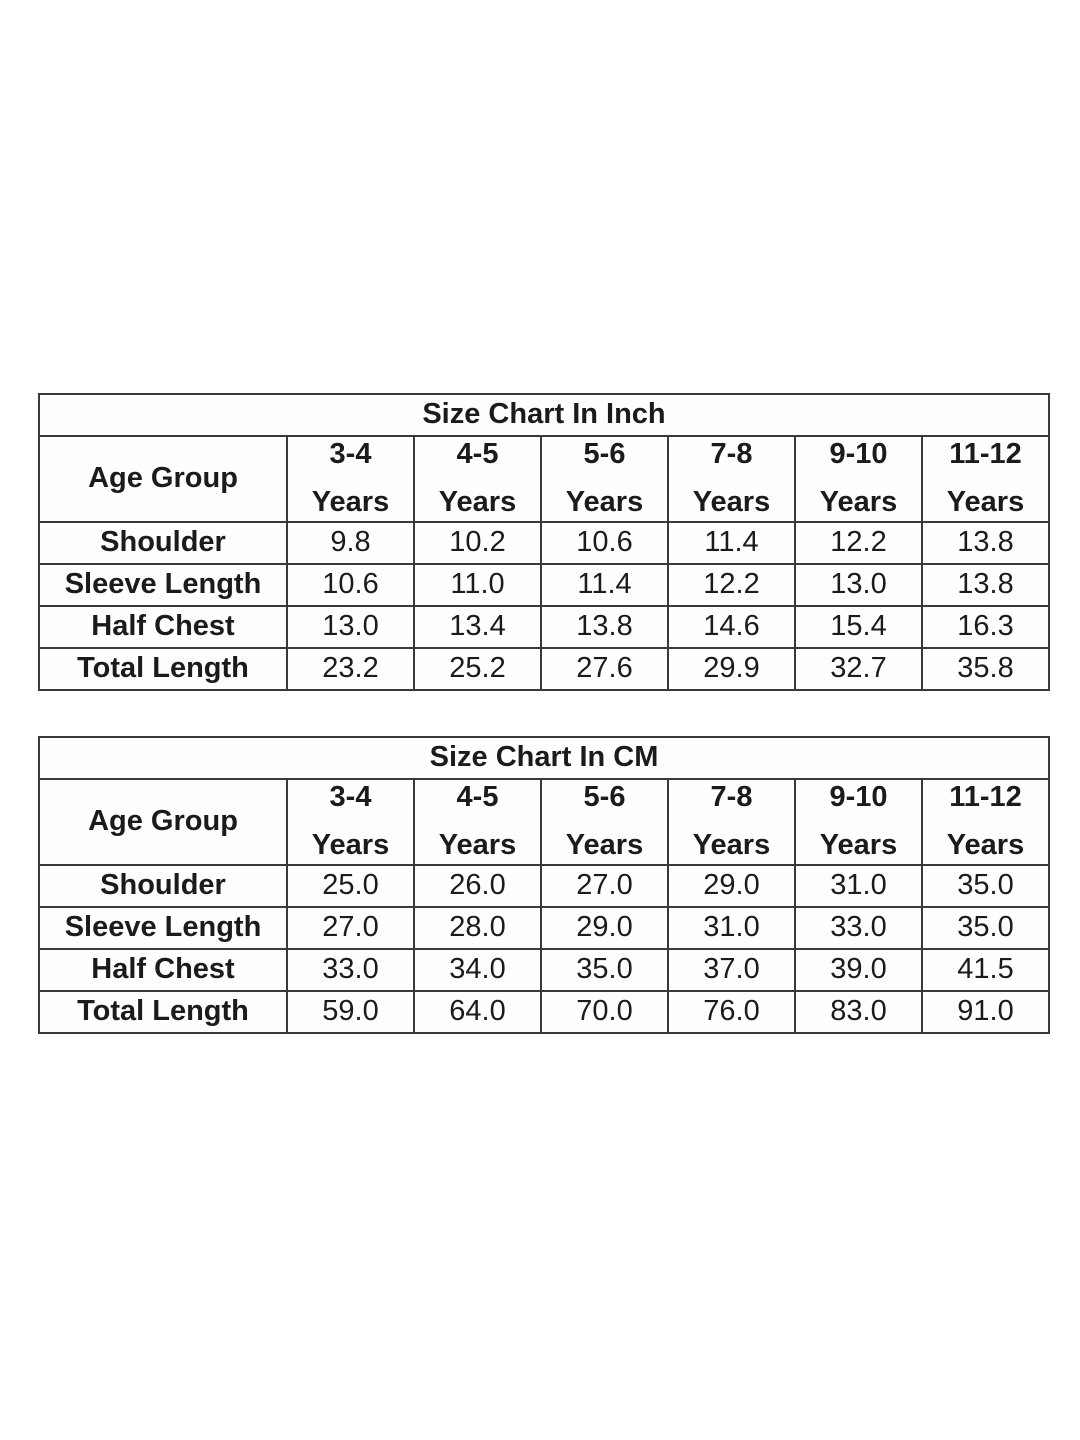  I want to click on measurement-value: 76.0, so click(731, 1012).